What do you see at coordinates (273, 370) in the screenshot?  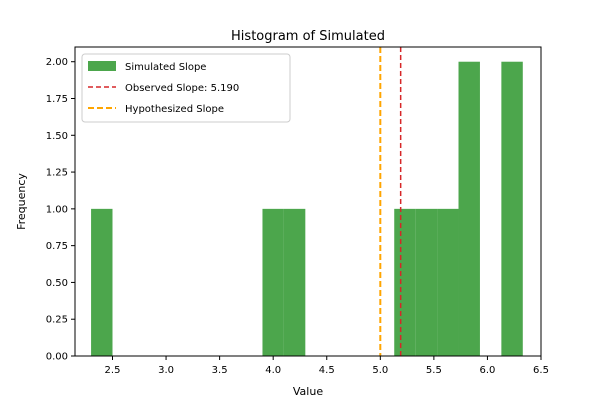 I see `x-tick-label: 4.0` at bounding box center [273, 370].